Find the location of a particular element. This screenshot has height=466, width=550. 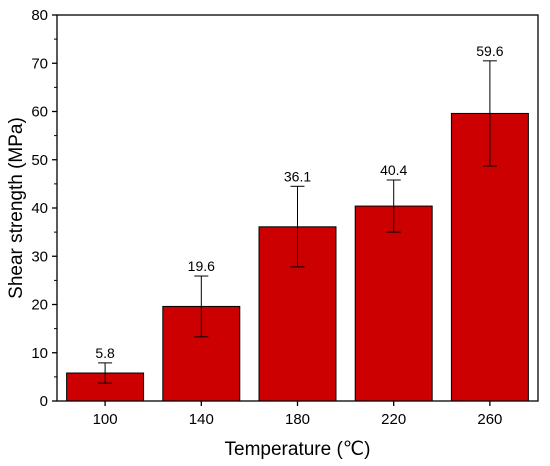

x-tick-label-100: 100 is located at coordinates (105, 419).